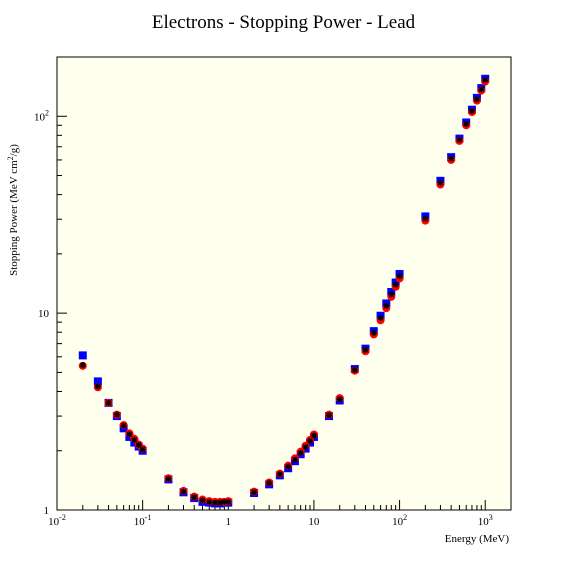  Describe the element at coordinates (314, 522) in the screenshot. I see `x-tick-label: 10` at that location.